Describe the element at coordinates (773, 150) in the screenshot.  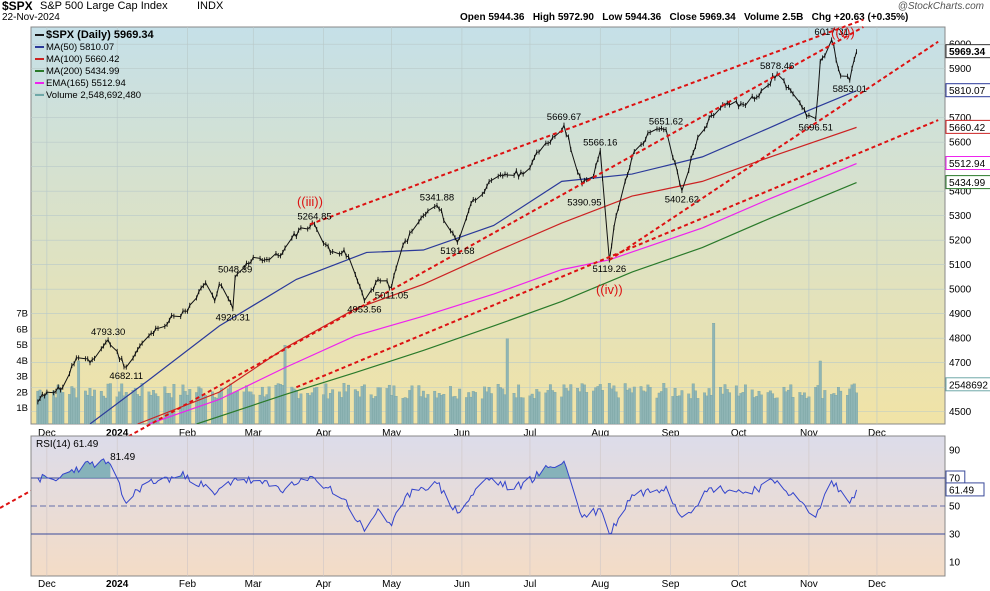
I see `trendline` at that location.